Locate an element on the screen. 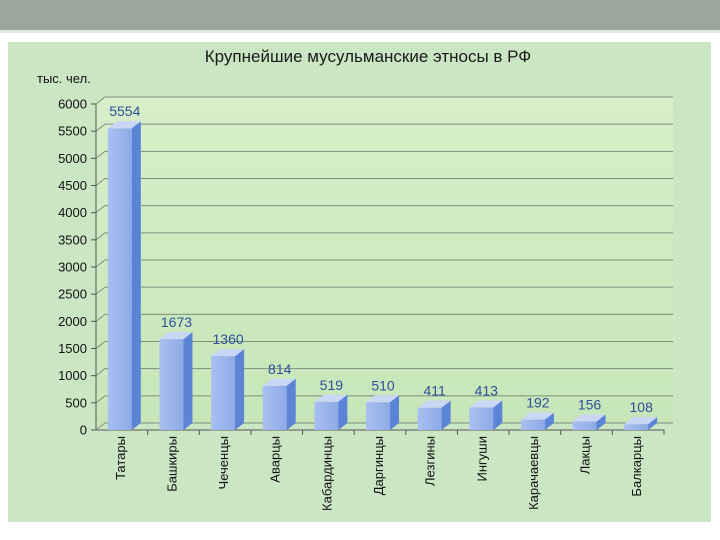  x-tick-label: Карачаевцы is located at coordinates (533, 473).